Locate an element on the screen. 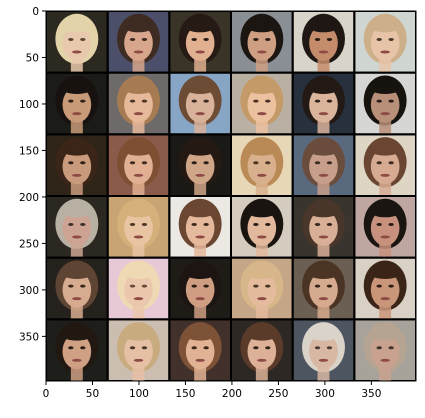 This screenshot has width=425, height=418. x-axis-ticks: 0 50 100 150 200 250 300 350 is located at coordinates (212, 390).